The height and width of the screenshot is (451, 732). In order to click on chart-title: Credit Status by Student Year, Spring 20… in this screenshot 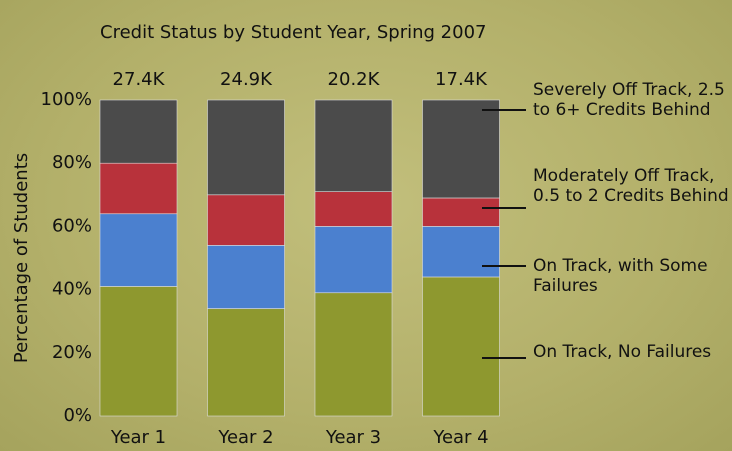, I will do `click(293, 32)`.